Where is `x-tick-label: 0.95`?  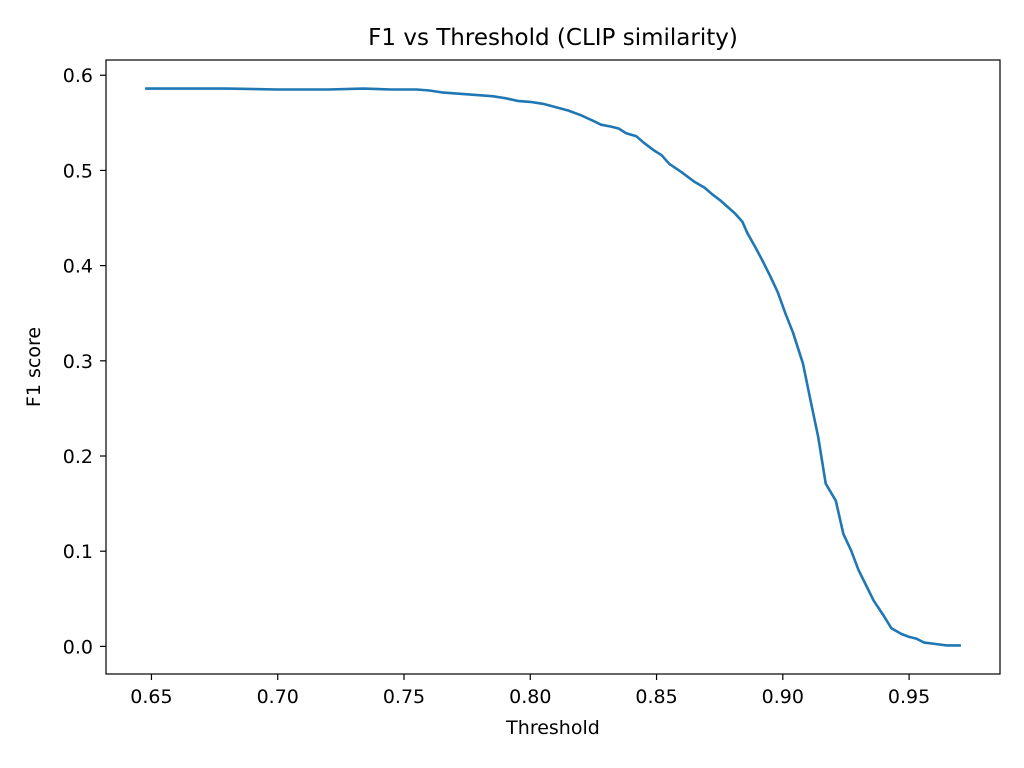 x-tick-label: 0.95 is located at coordinates (909, 697).